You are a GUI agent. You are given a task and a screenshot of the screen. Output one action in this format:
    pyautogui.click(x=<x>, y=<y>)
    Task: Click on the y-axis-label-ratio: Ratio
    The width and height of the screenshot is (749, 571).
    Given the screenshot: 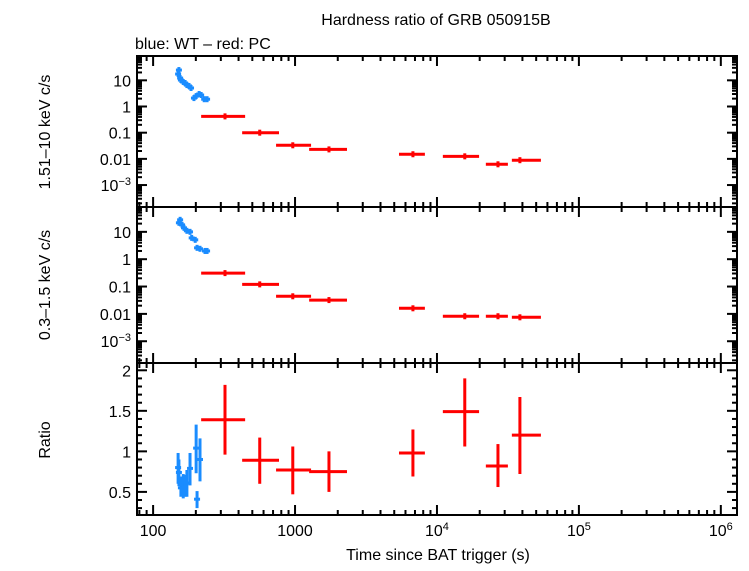 What is the action you would take?
    pyautogui.click(x=45, y=439)
    